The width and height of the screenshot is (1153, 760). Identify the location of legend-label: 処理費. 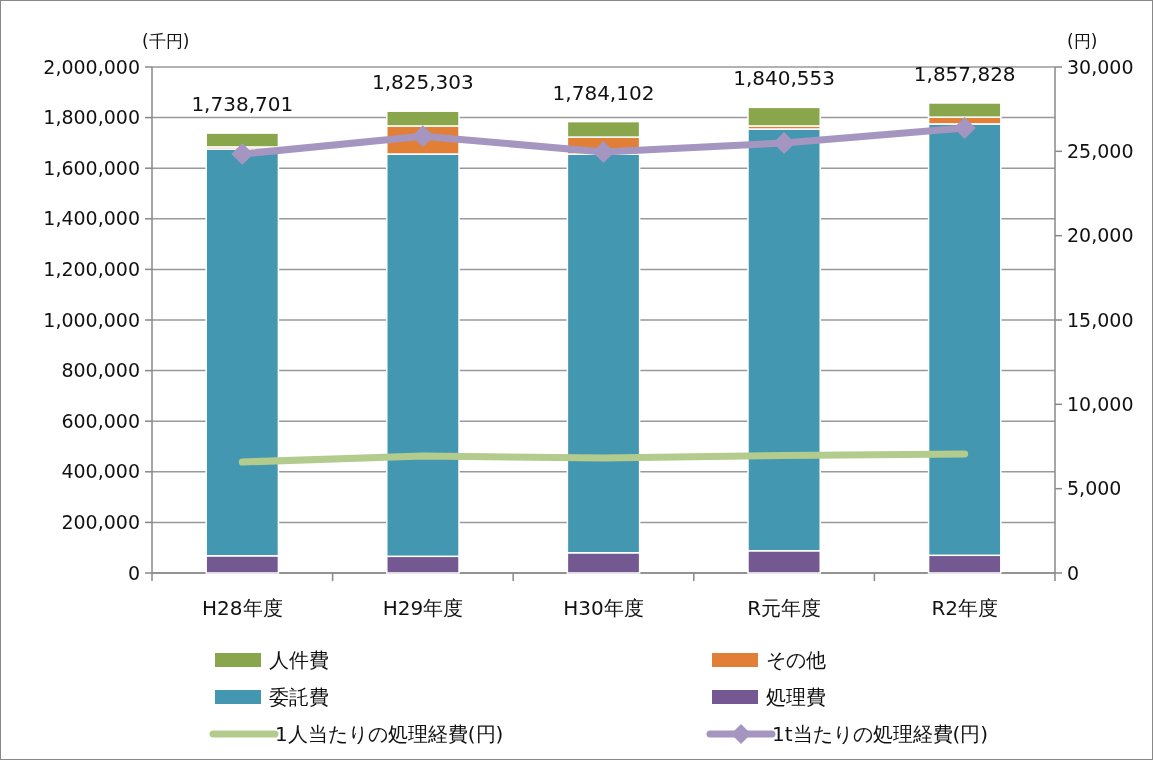
(796, 697).